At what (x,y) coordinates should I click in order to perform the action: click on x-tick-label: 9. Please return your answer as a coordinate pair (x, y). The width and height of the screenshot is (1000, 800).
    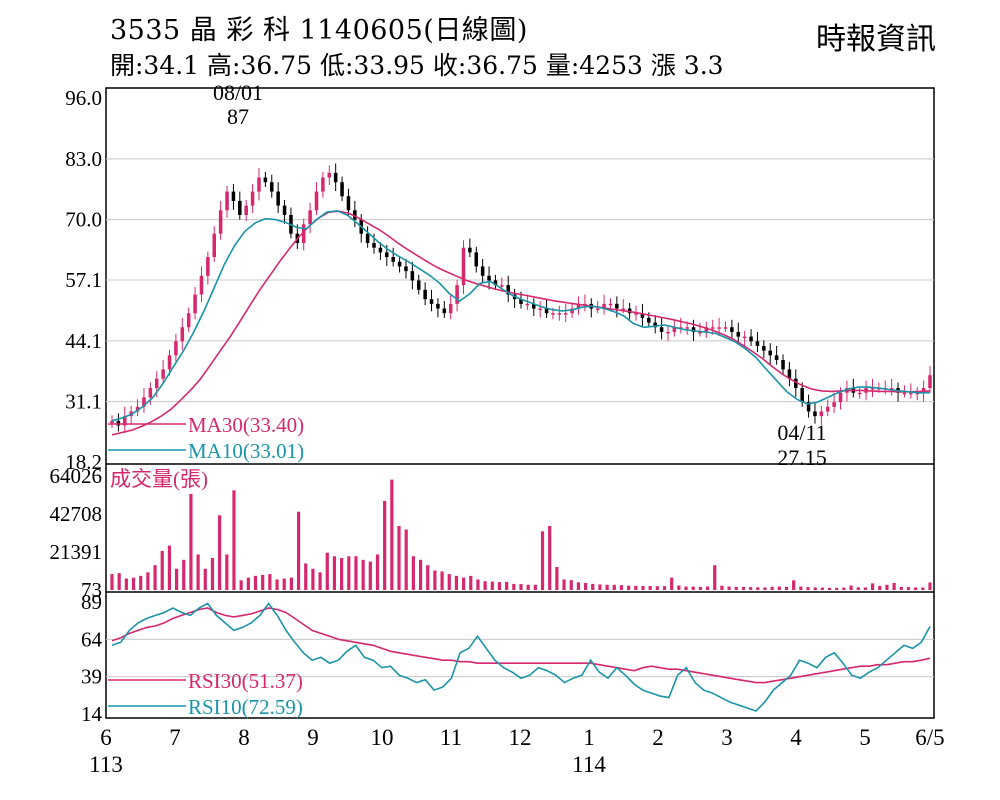
    Looking at the image, I should click on (313, 737).